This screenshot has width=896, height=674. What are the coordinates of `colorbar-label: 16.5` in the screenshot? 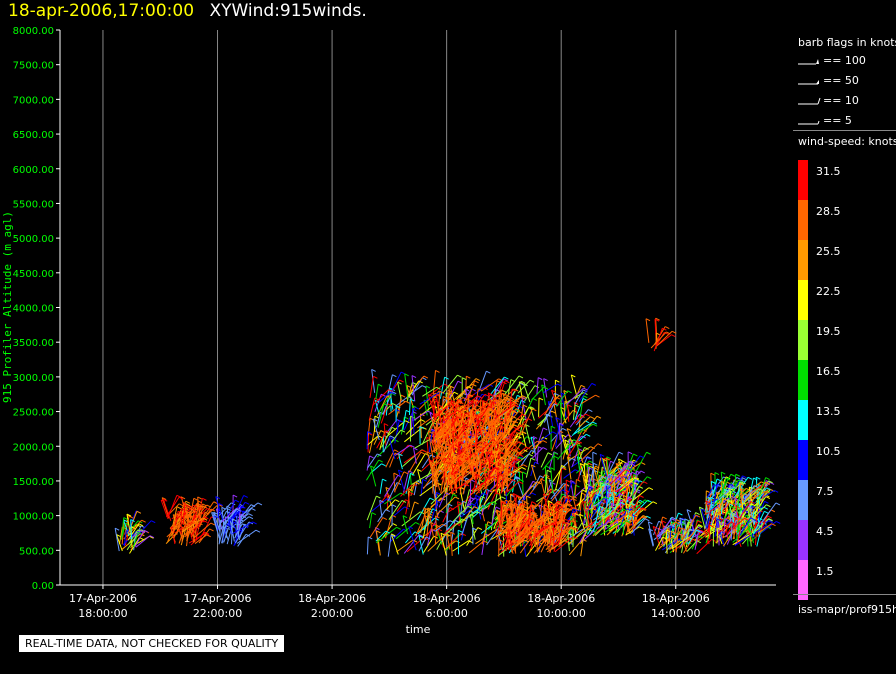 It's located at (828, 371).